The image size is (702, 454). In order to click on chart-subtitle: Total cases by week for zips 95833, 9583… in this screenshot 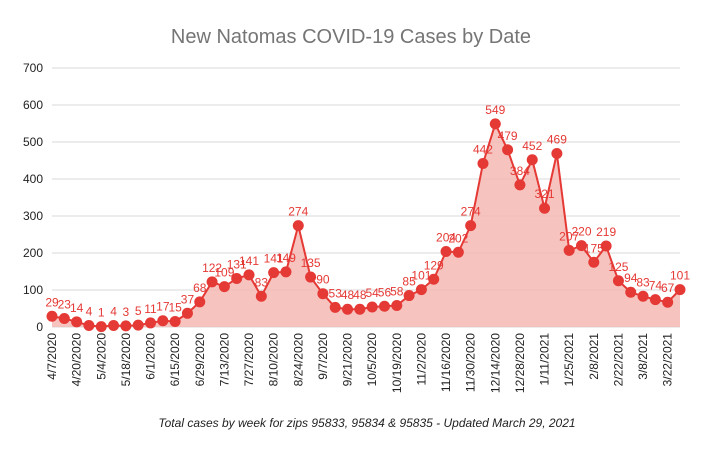, I will do `click(366, 423)`.